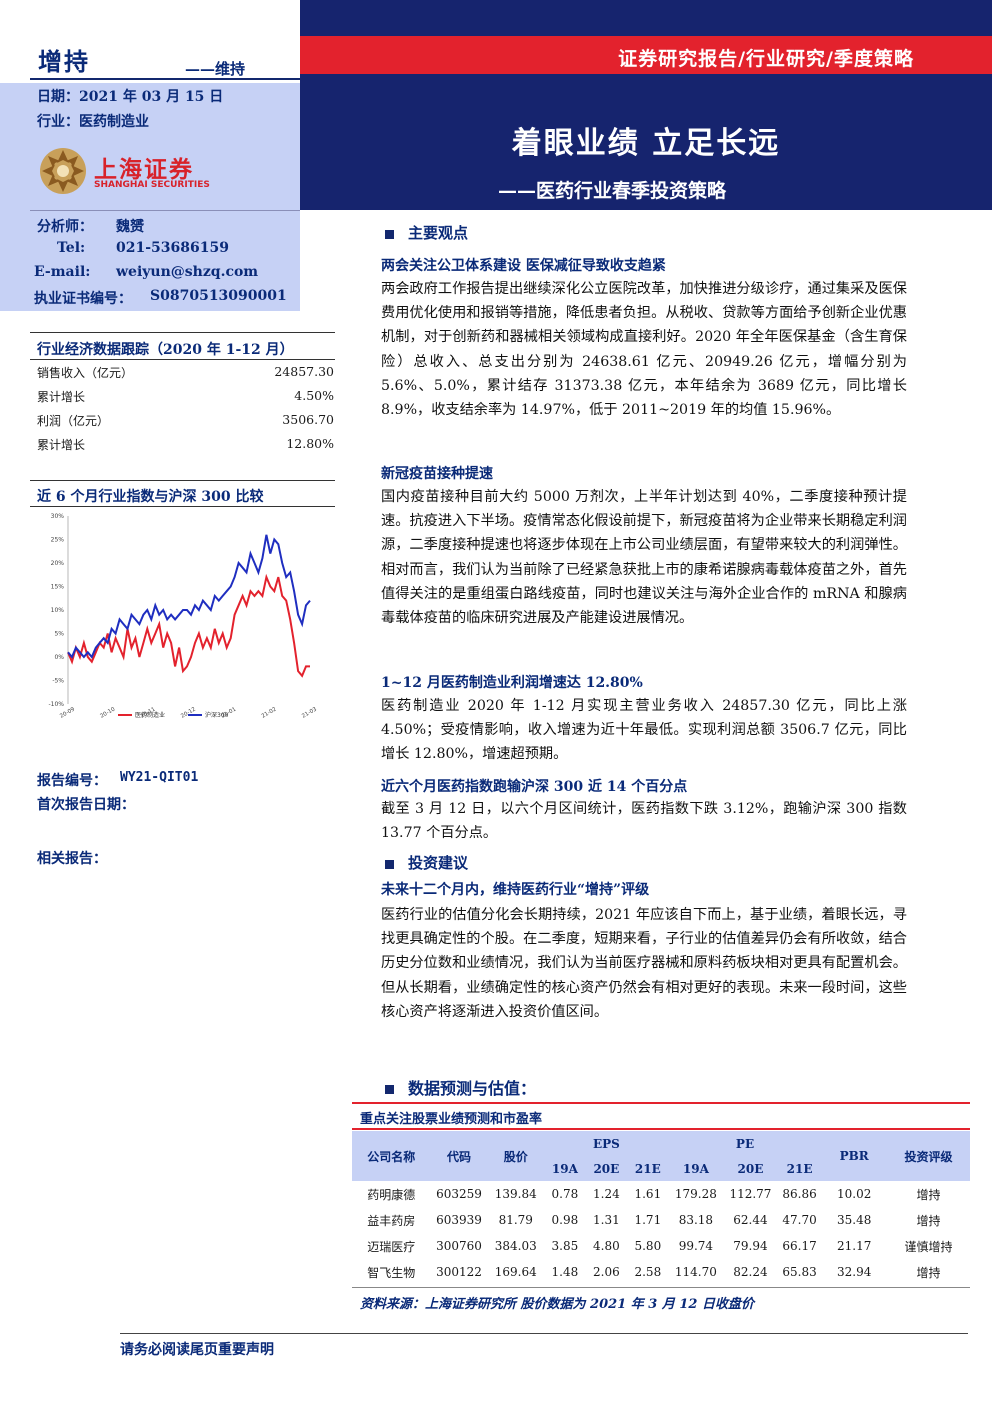 The height and width of the screenshot is (1403, 992). What do you see at coordinates (854, 1220) in the screenshot?
I see `table-cell: 35.48` at bounding box center [854, 1220].